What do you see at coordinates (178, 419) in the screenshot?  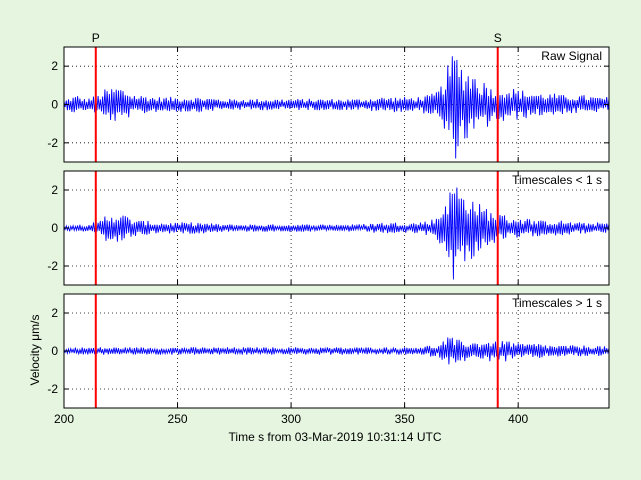 I see `x-tick-label: 250` at bounding box center [178, 419].